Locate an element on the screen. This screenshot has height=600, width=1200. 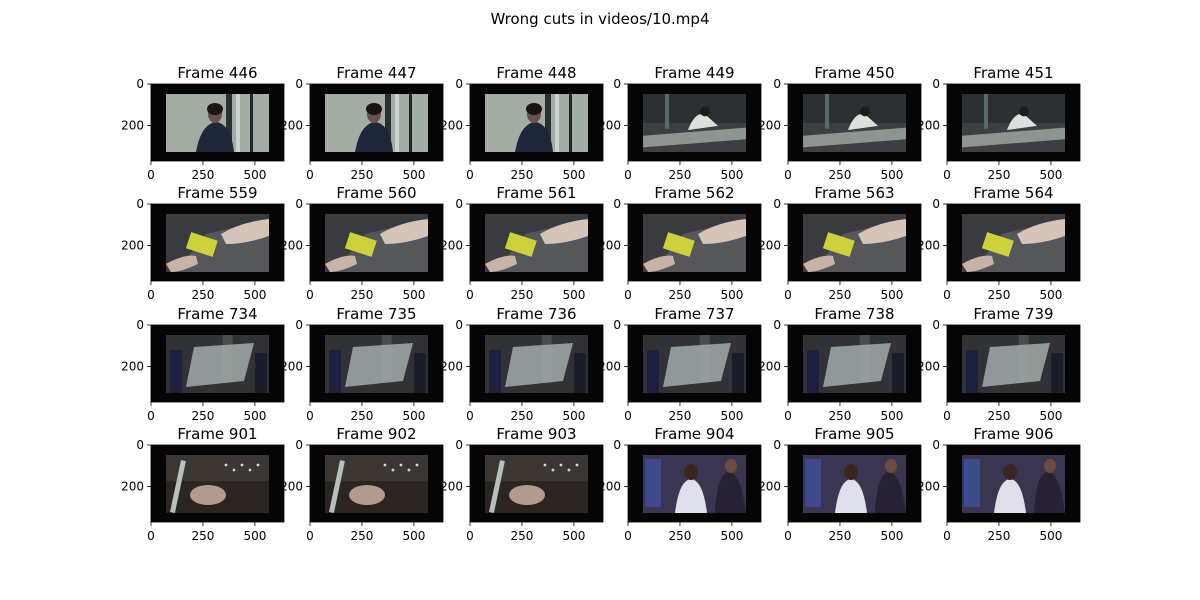
frame-title: Frame 736 is located at coordinates (536, 314).